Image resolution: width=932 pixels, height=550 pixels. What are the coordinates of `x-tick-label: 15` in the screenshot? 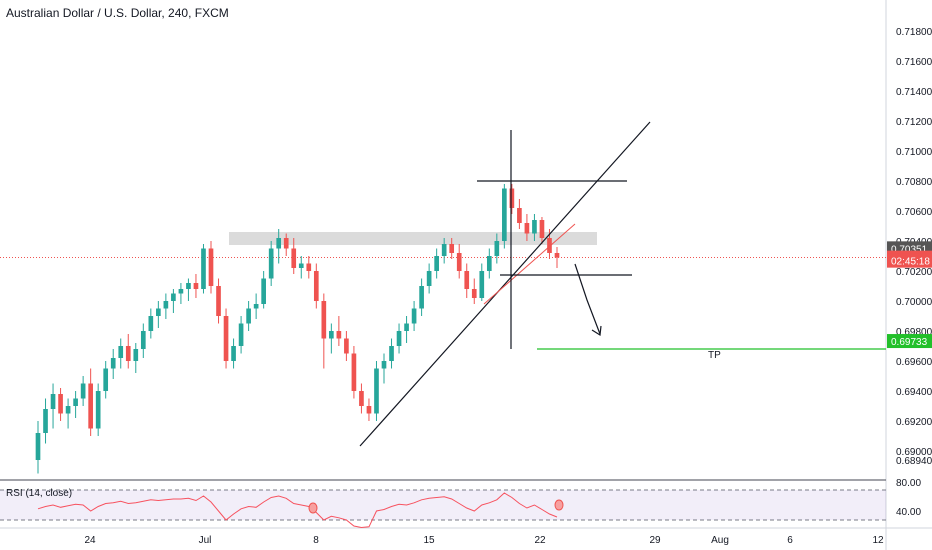 It's located at (429, 540).